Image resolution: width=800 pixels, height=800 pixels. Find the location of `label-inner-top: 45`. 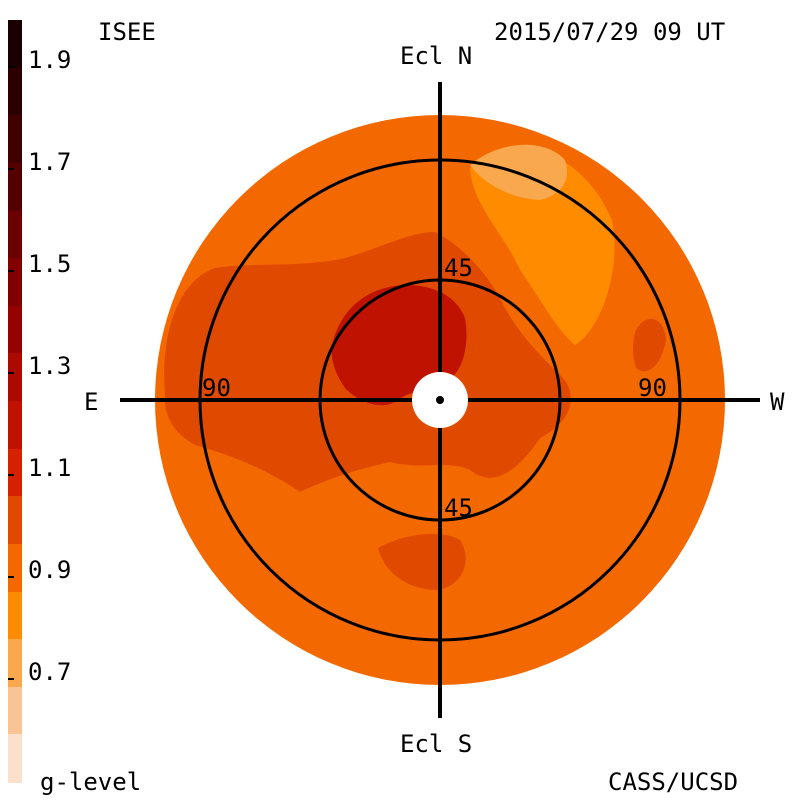

label-inner-top: 45 is located at coordinates (458, 268).